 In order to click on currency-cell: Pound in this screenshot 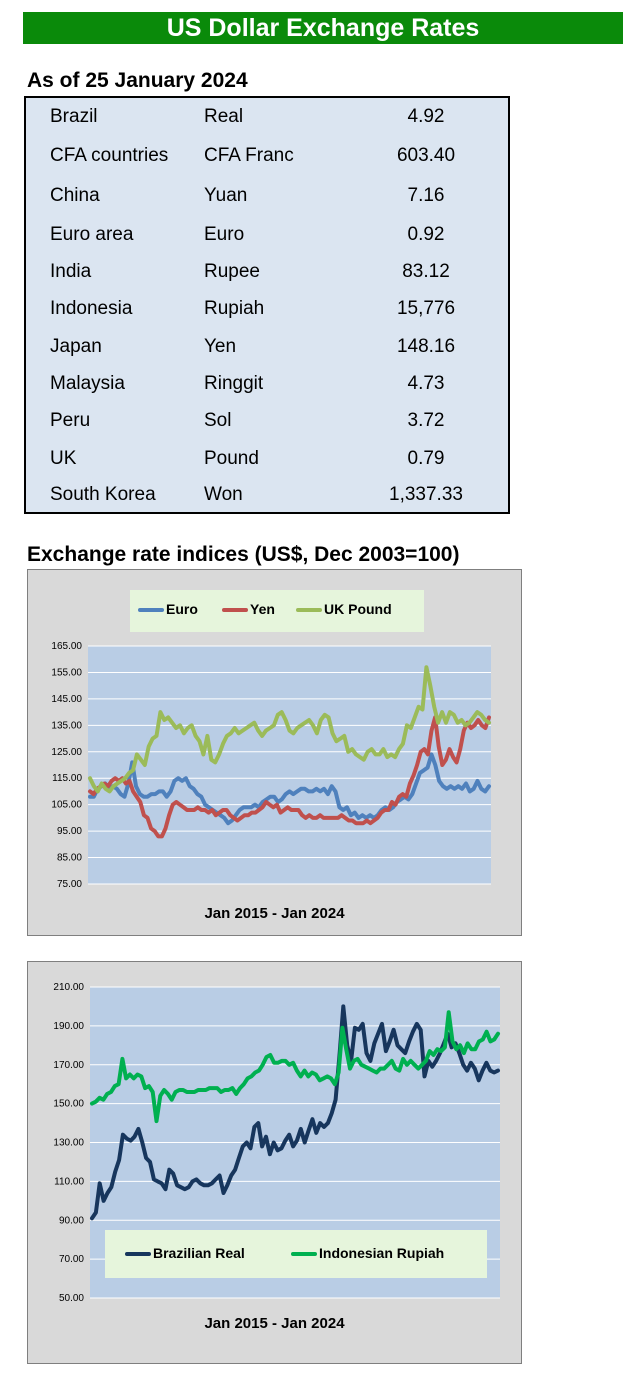, I will do `click(231, 458)`.